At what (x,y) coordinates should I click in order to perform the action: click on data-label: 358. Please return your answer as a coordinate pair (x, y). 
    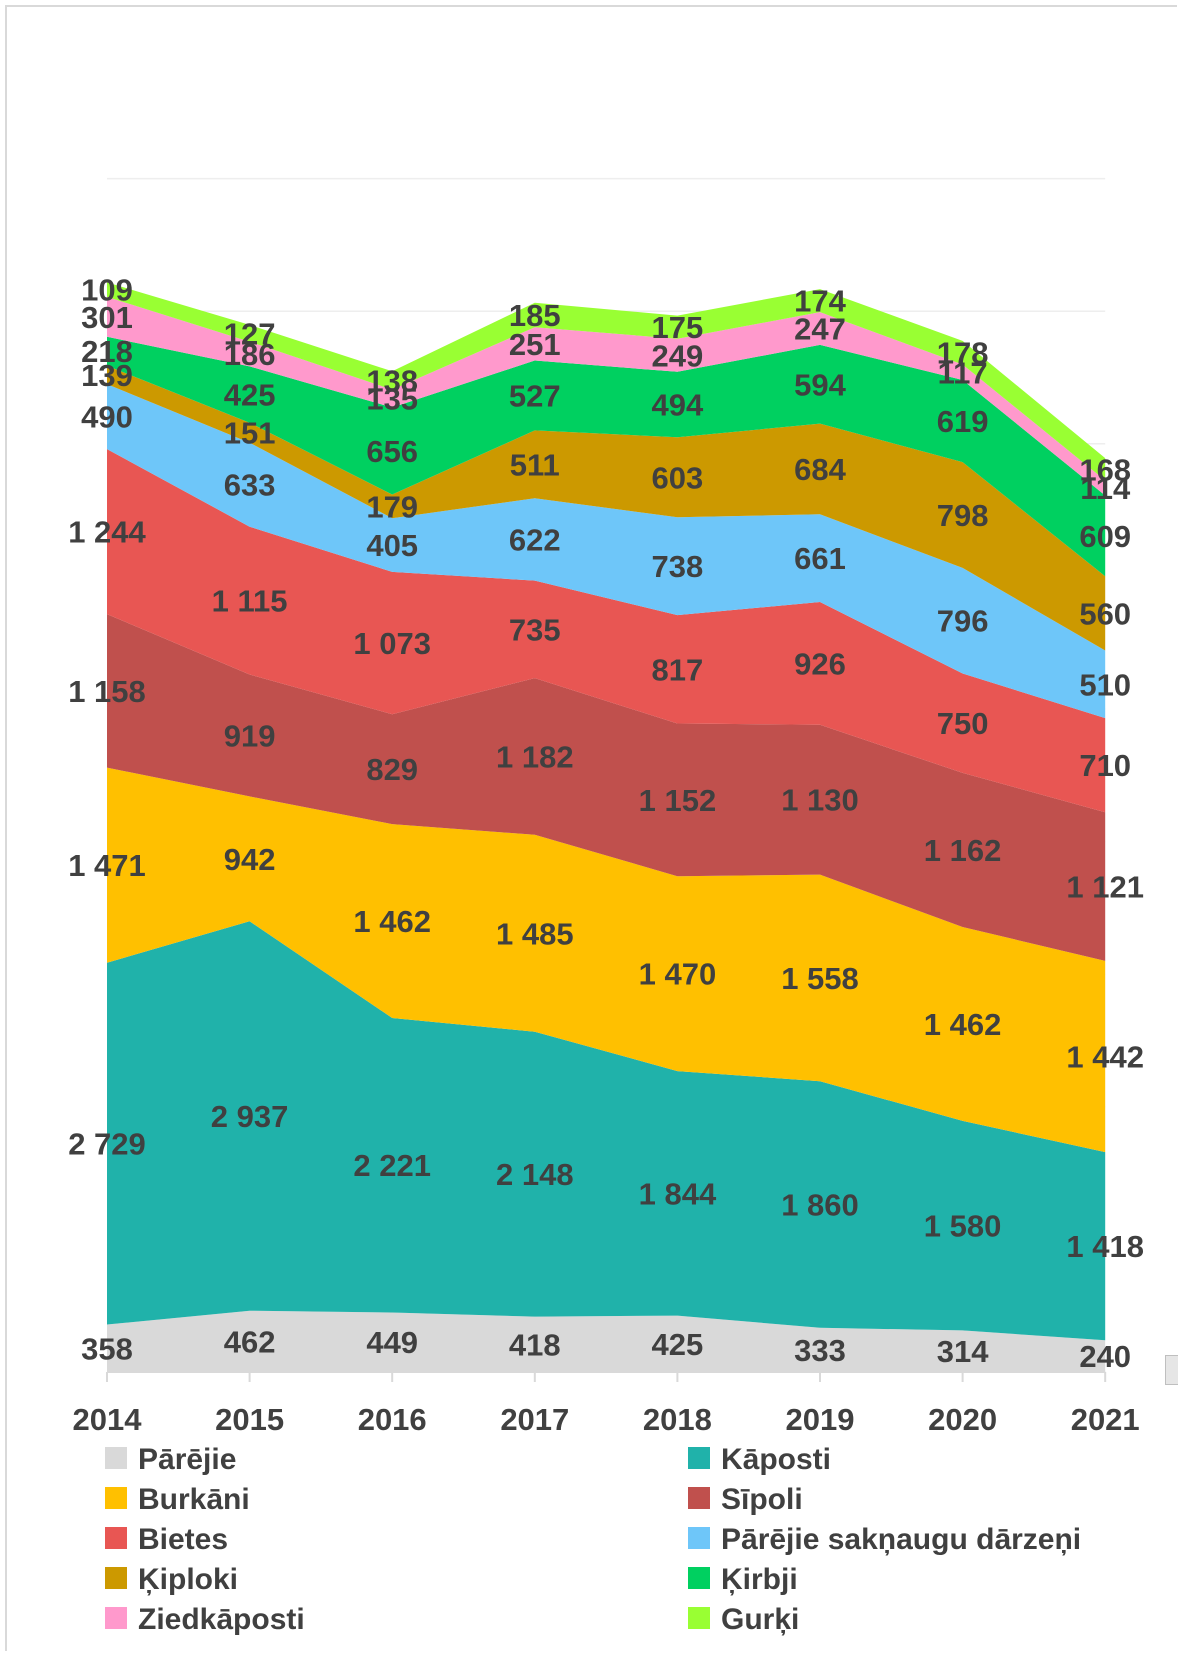
    Looking at the image, I should click on (107, 1348).